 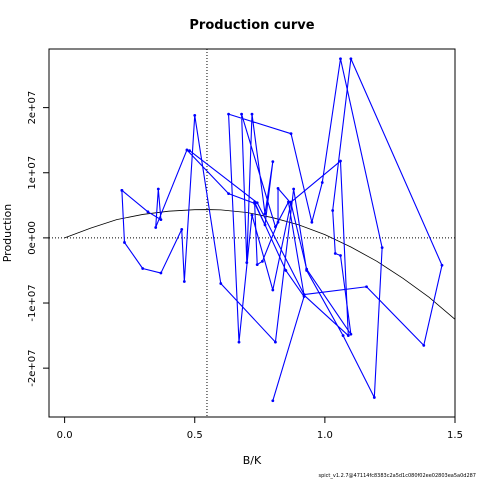 What do you see at coordinates (251, 25) in the screenshot?
I see `chart-title: Production curve` at bounding box center [251, 25].